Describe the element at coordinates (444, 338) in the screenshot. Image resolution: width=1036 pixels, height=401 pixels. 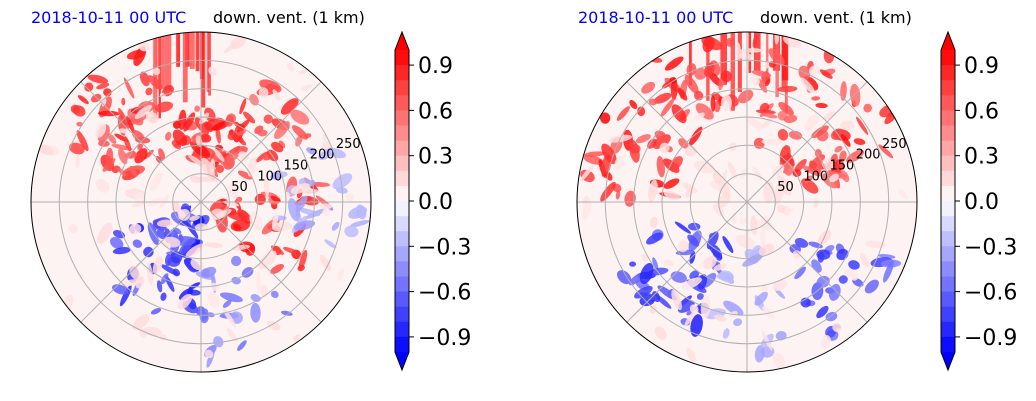
I see `panel-1-colorbar-tick-label: −0.9` at that location.